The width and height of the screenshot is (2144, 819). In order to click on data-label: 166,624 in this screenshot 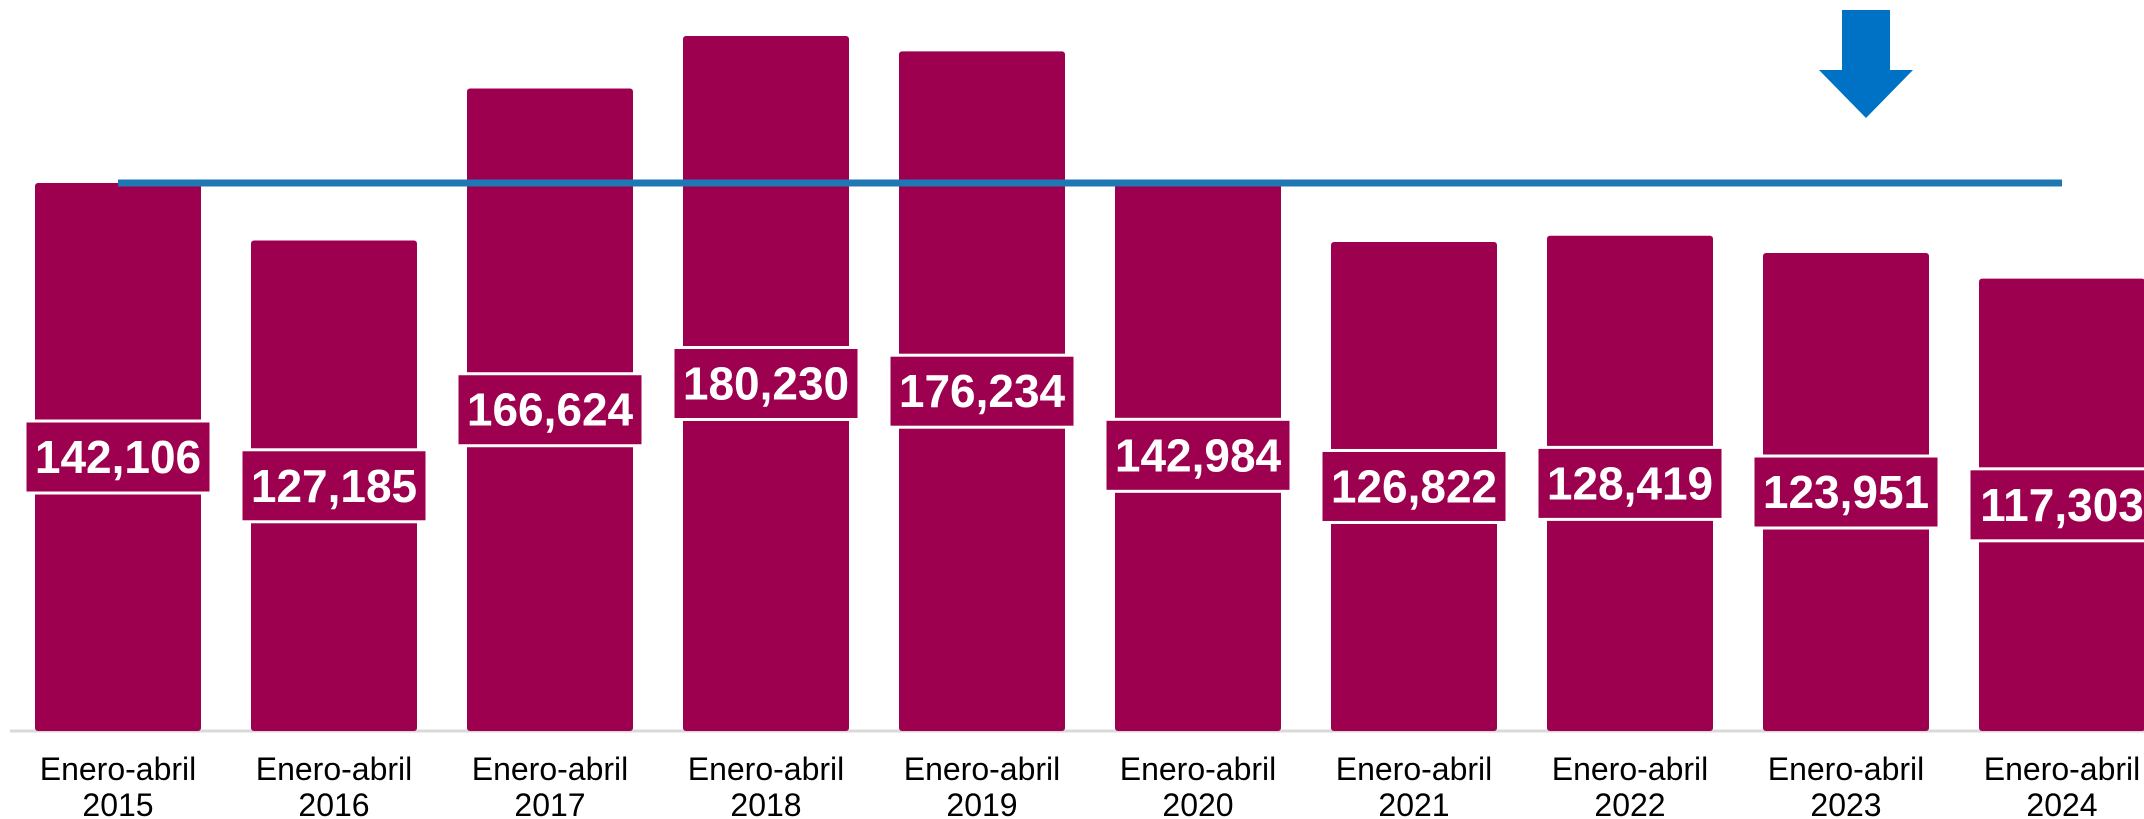, I will do `click(550, 410)`.